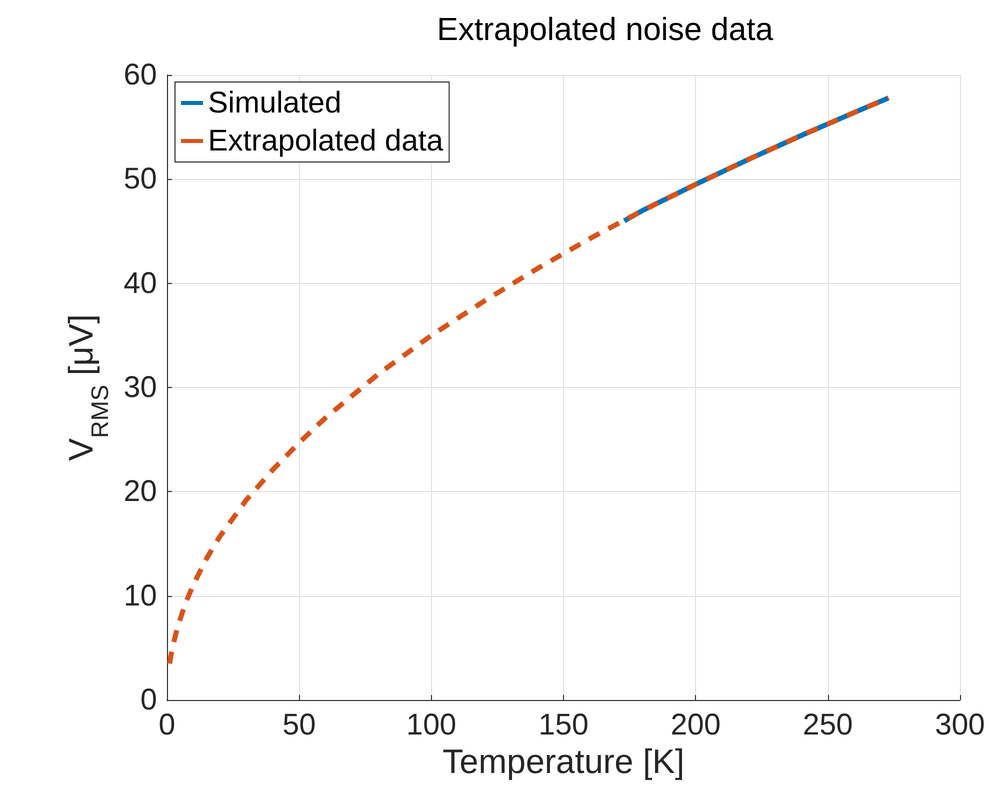  I want to click on x-axis-title: Temperature [K], so click(563, 762).